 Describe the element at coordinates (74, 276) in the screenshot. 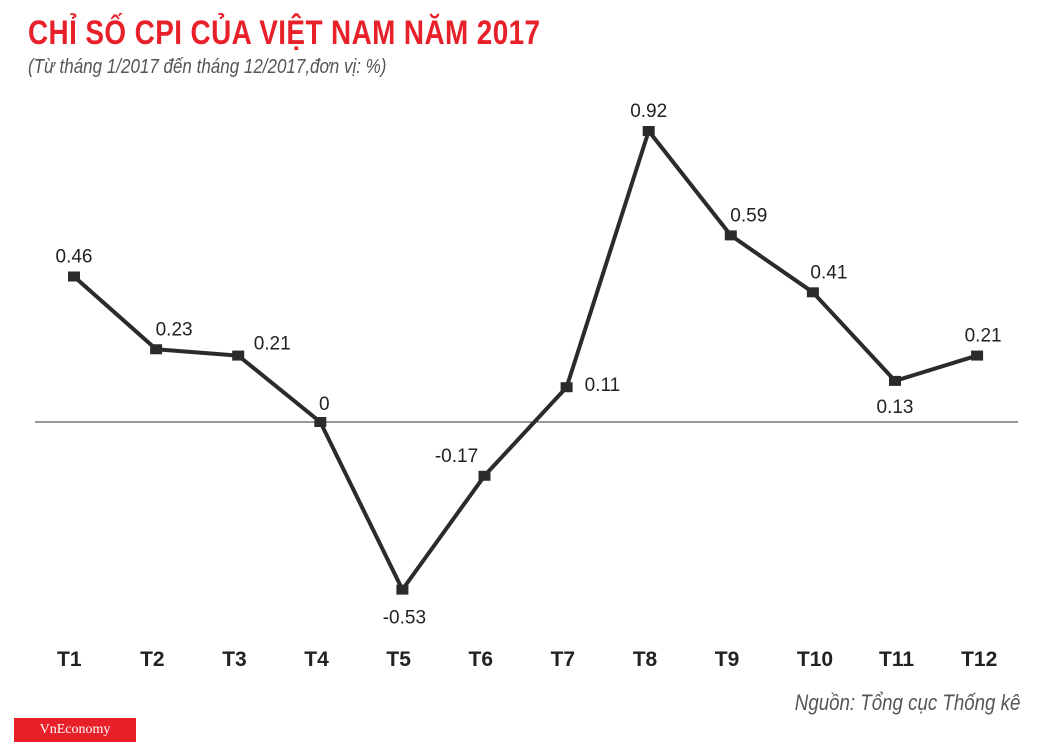

I see `data-point-T1` at that location.